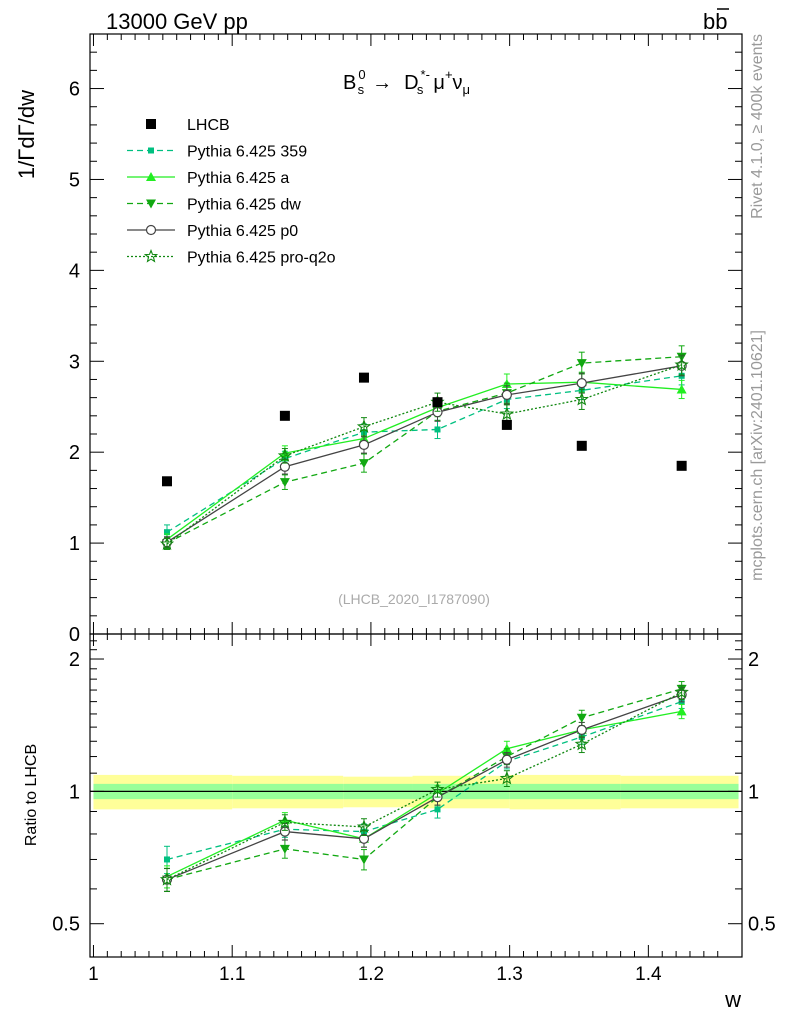 This screenshot has height=1024, width=786. Describe the element at coordinates (74, 635) in the screenshot. I see `main-y-tick-label: 0` at that location.